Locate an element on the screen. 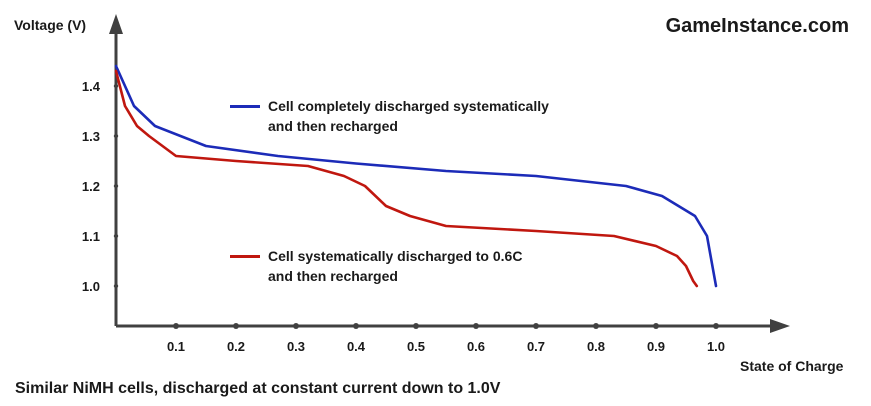 This screenshot has width=871, height=406. x-tick-label: 0.9 is located at coordinates (656, 346).